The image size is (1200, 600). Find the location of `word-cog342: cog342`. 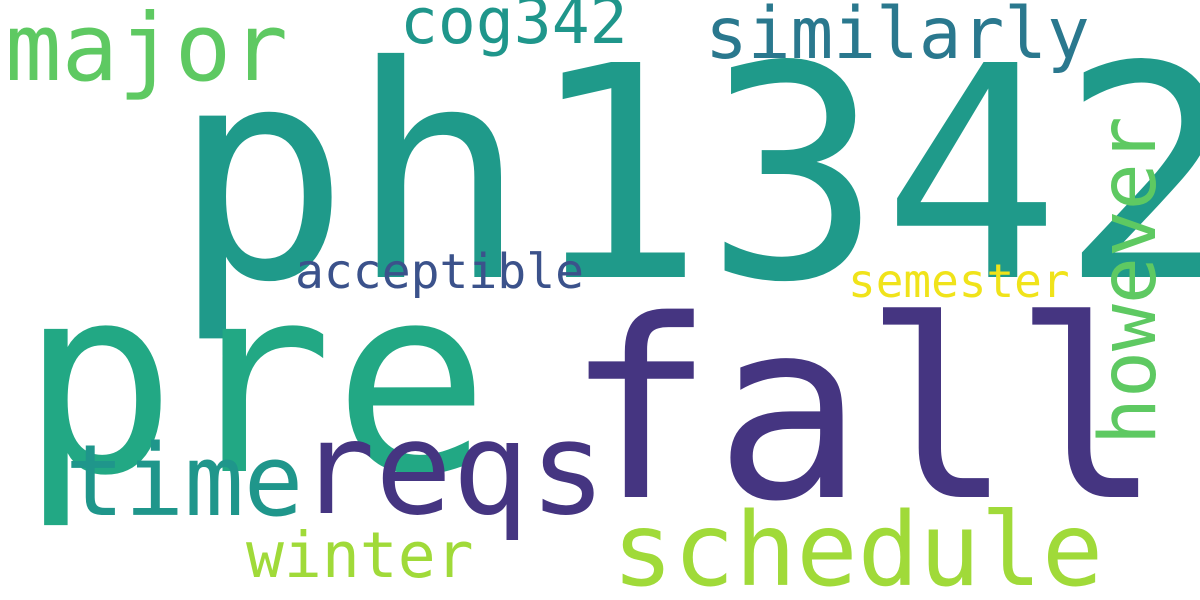

word-cog342: cog342 is located at coordinates (514, 29).